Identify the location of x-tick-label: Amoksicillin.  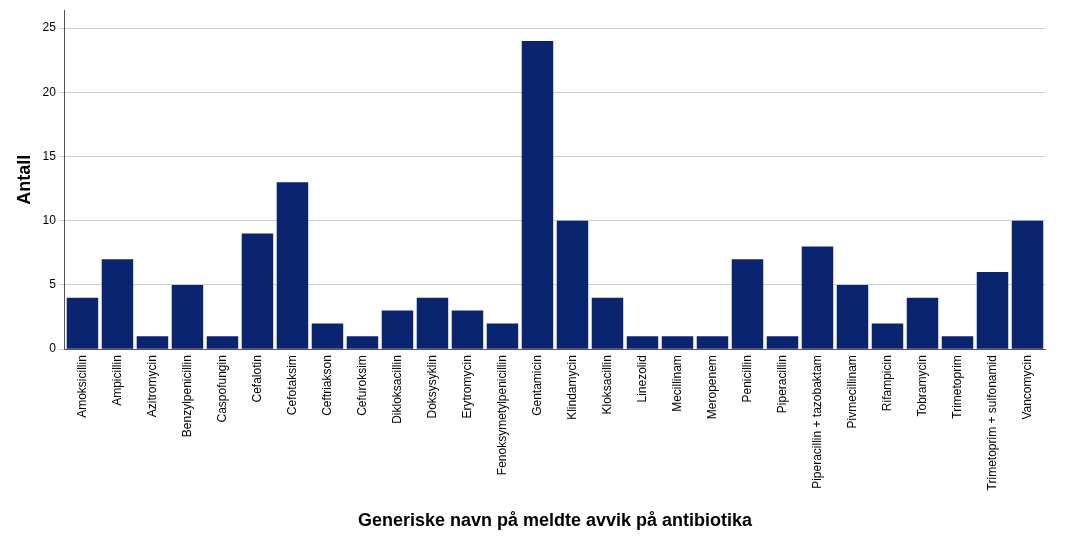
(81, 386).